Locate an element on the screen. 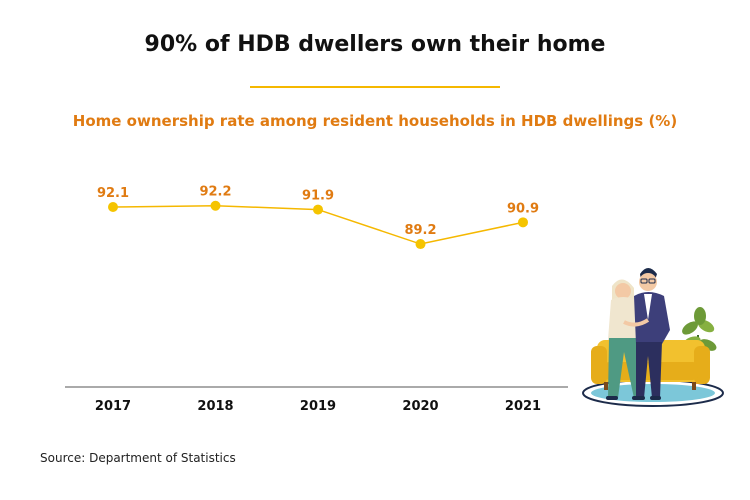 The height and width of the screenshot is (500, 750). man-figure is located at coordinates (646, 334).